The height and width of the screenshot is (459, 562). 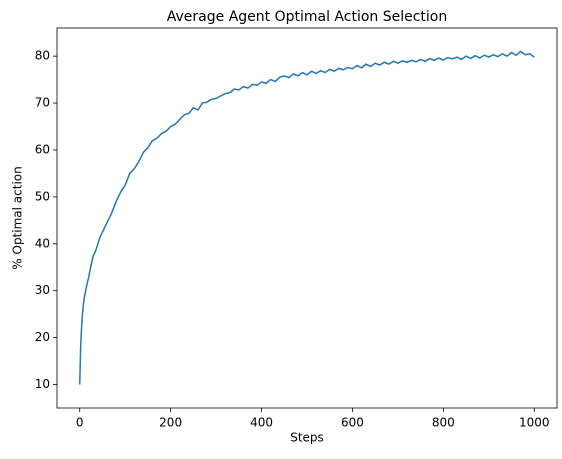 I want to click on y-tick-label: 40, so click(x=42, y=243).